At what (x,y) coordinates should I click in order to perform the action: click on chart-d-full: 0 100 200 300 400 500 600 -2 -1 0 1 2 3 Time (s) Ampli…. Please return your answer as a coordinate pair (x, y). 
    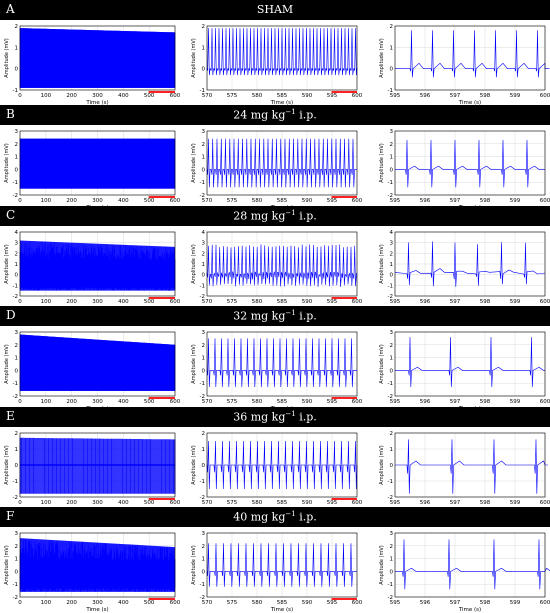
    Looking at the image, I should click on (92, 371).